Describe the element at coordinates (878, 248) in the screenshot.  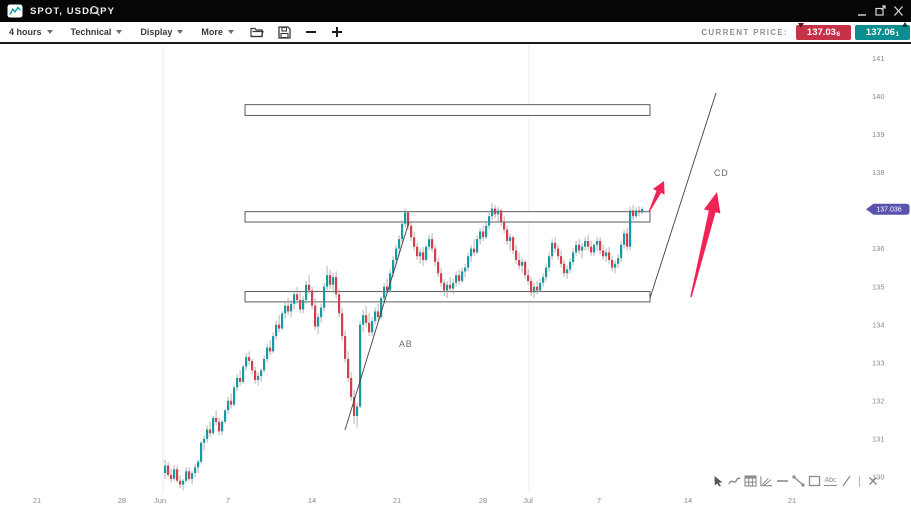
I see `y-axis-tick: 136` at that location.